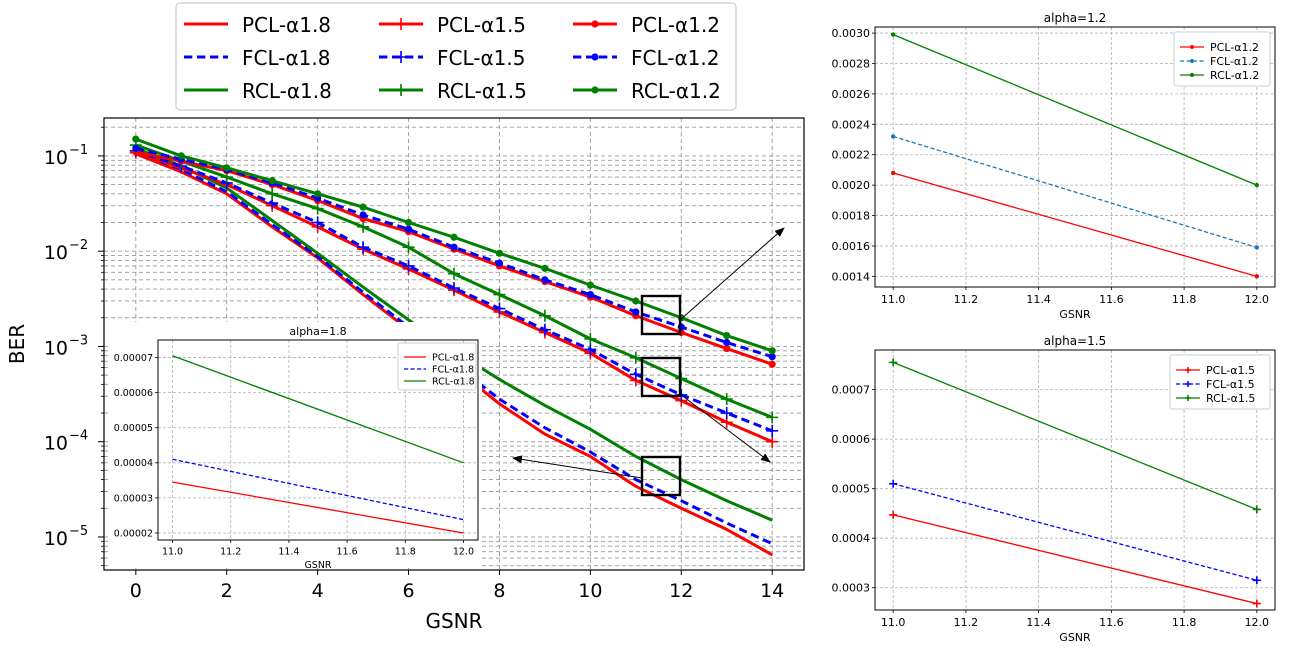 Image resolution: width=1292 pixels, height=648 pixels. Describe the element at coordinates (851, 215) in the screenshot. I see `y-tick-label: 0.0018` at that location.